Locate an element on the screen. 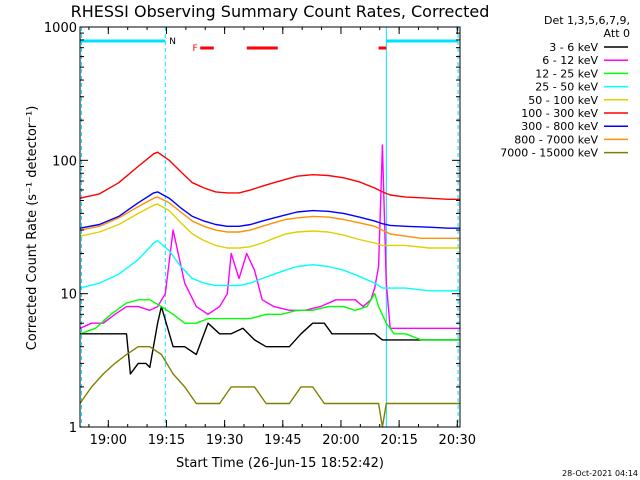  y-tick-label: 100 is located at coordinates (64, 161).